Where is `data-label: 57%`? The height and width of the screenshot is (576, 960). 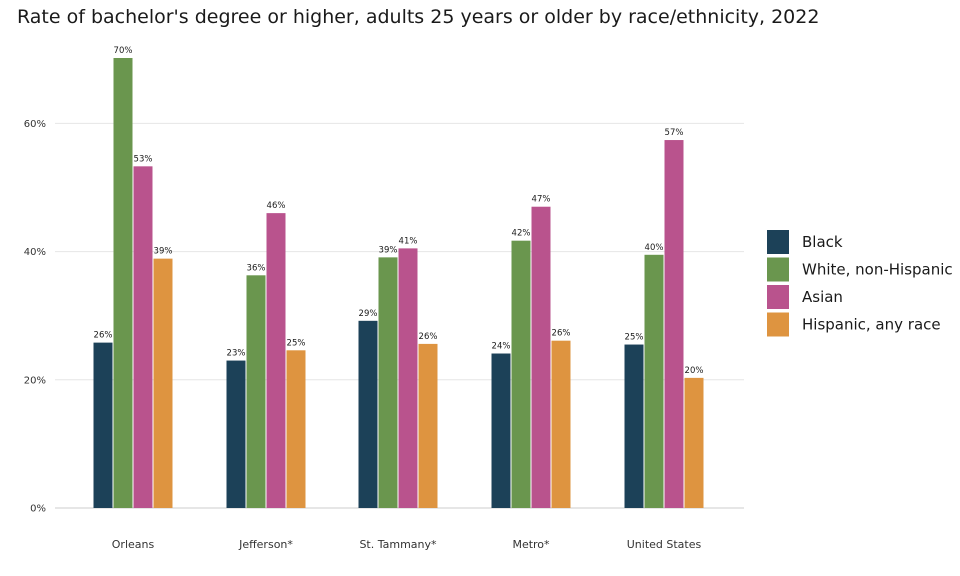
data-label: 57% is located at coordinates (674, 133).